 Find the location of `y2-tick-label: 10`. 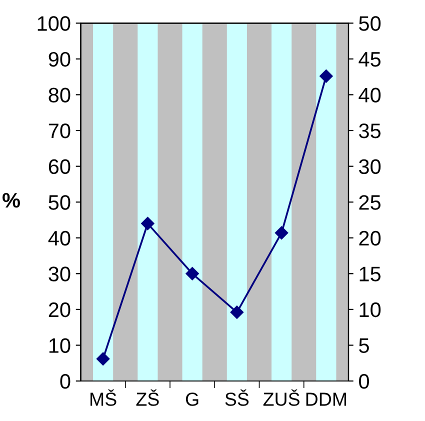

y2-tick-label: 10 is located at coordinates (370, 310).